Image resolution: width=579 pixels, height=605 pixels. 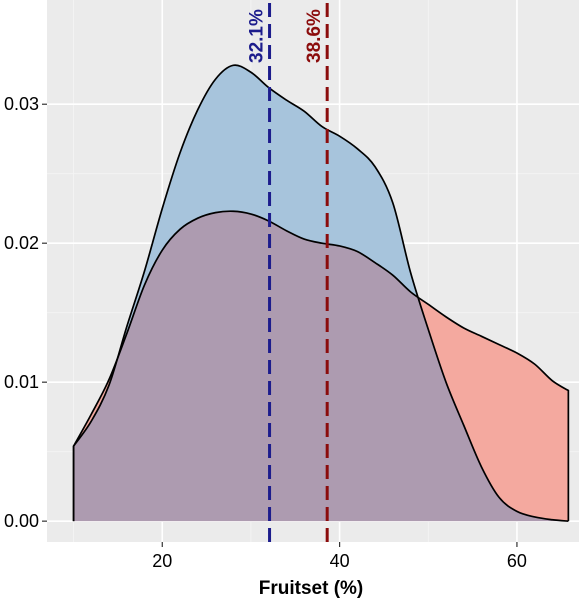 What do you see at coordinates (517, 561) in the screenshot?
I see `x-tick-label: 60` at bounding box center [517, 561].